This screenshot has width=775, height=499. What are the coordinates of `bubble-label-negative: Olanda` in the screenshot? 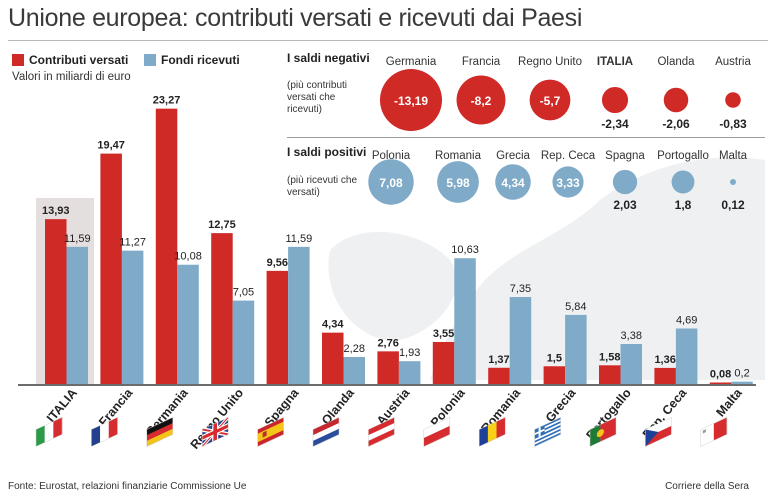 It's located at (676, 62).